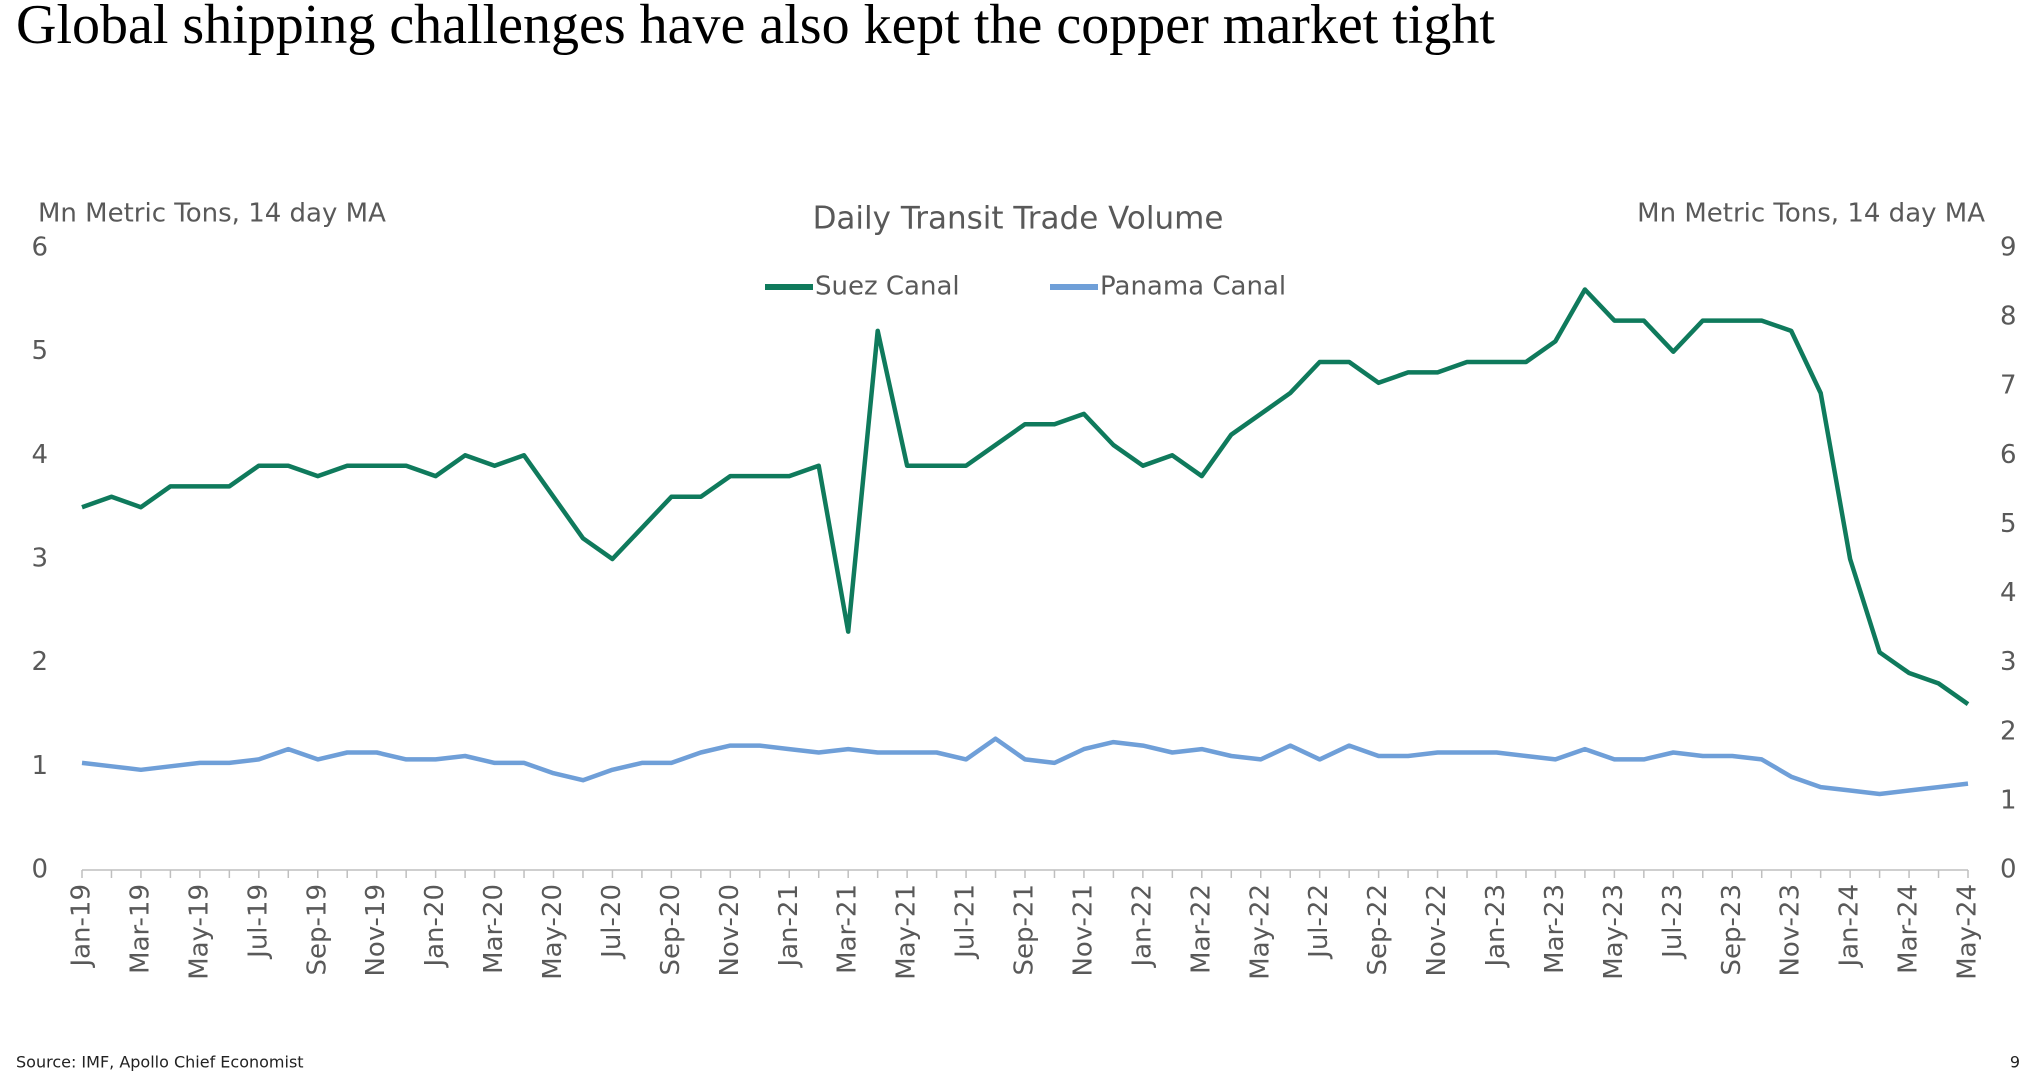 The height and width of the screenshot is (1086, 2037). Describe the element at coordinates (789, 926) in the screenshot. I see `x-tick-label: Jan-21` at that location.